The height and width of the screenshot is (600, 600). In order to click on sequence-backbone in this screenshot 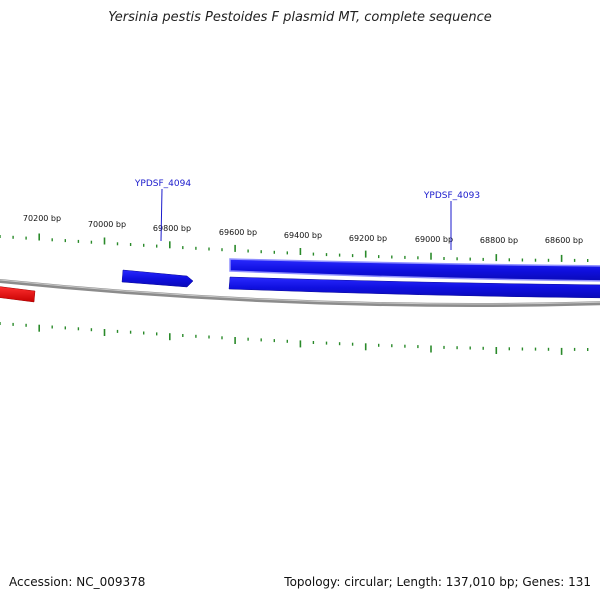, I will do `click(300, 292)`.